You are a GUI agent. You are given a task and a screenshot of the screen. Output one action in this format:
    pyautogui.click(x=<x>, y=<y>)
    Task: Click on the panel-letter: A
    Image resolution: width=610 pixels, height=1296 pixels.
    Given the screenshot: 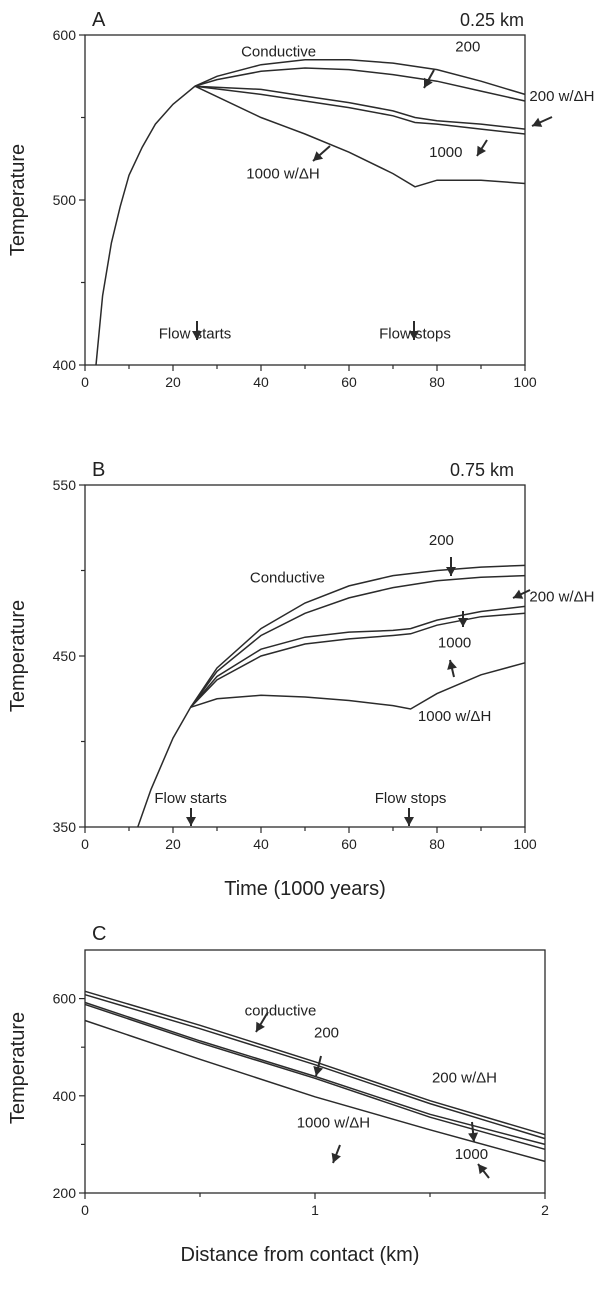 What is the action you would take?
    pyautogui.click(x=99, y=20)
    